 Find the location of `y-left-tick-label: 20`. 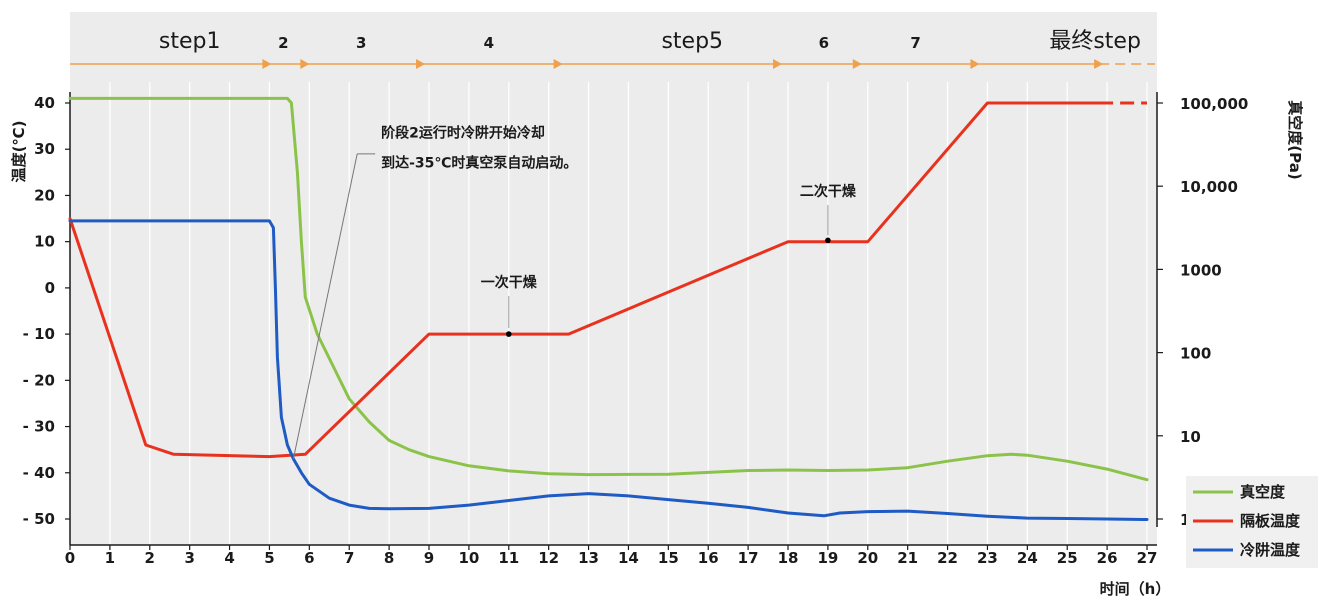

y-left-tick-label: 20 is located at coordinates (44, 195).